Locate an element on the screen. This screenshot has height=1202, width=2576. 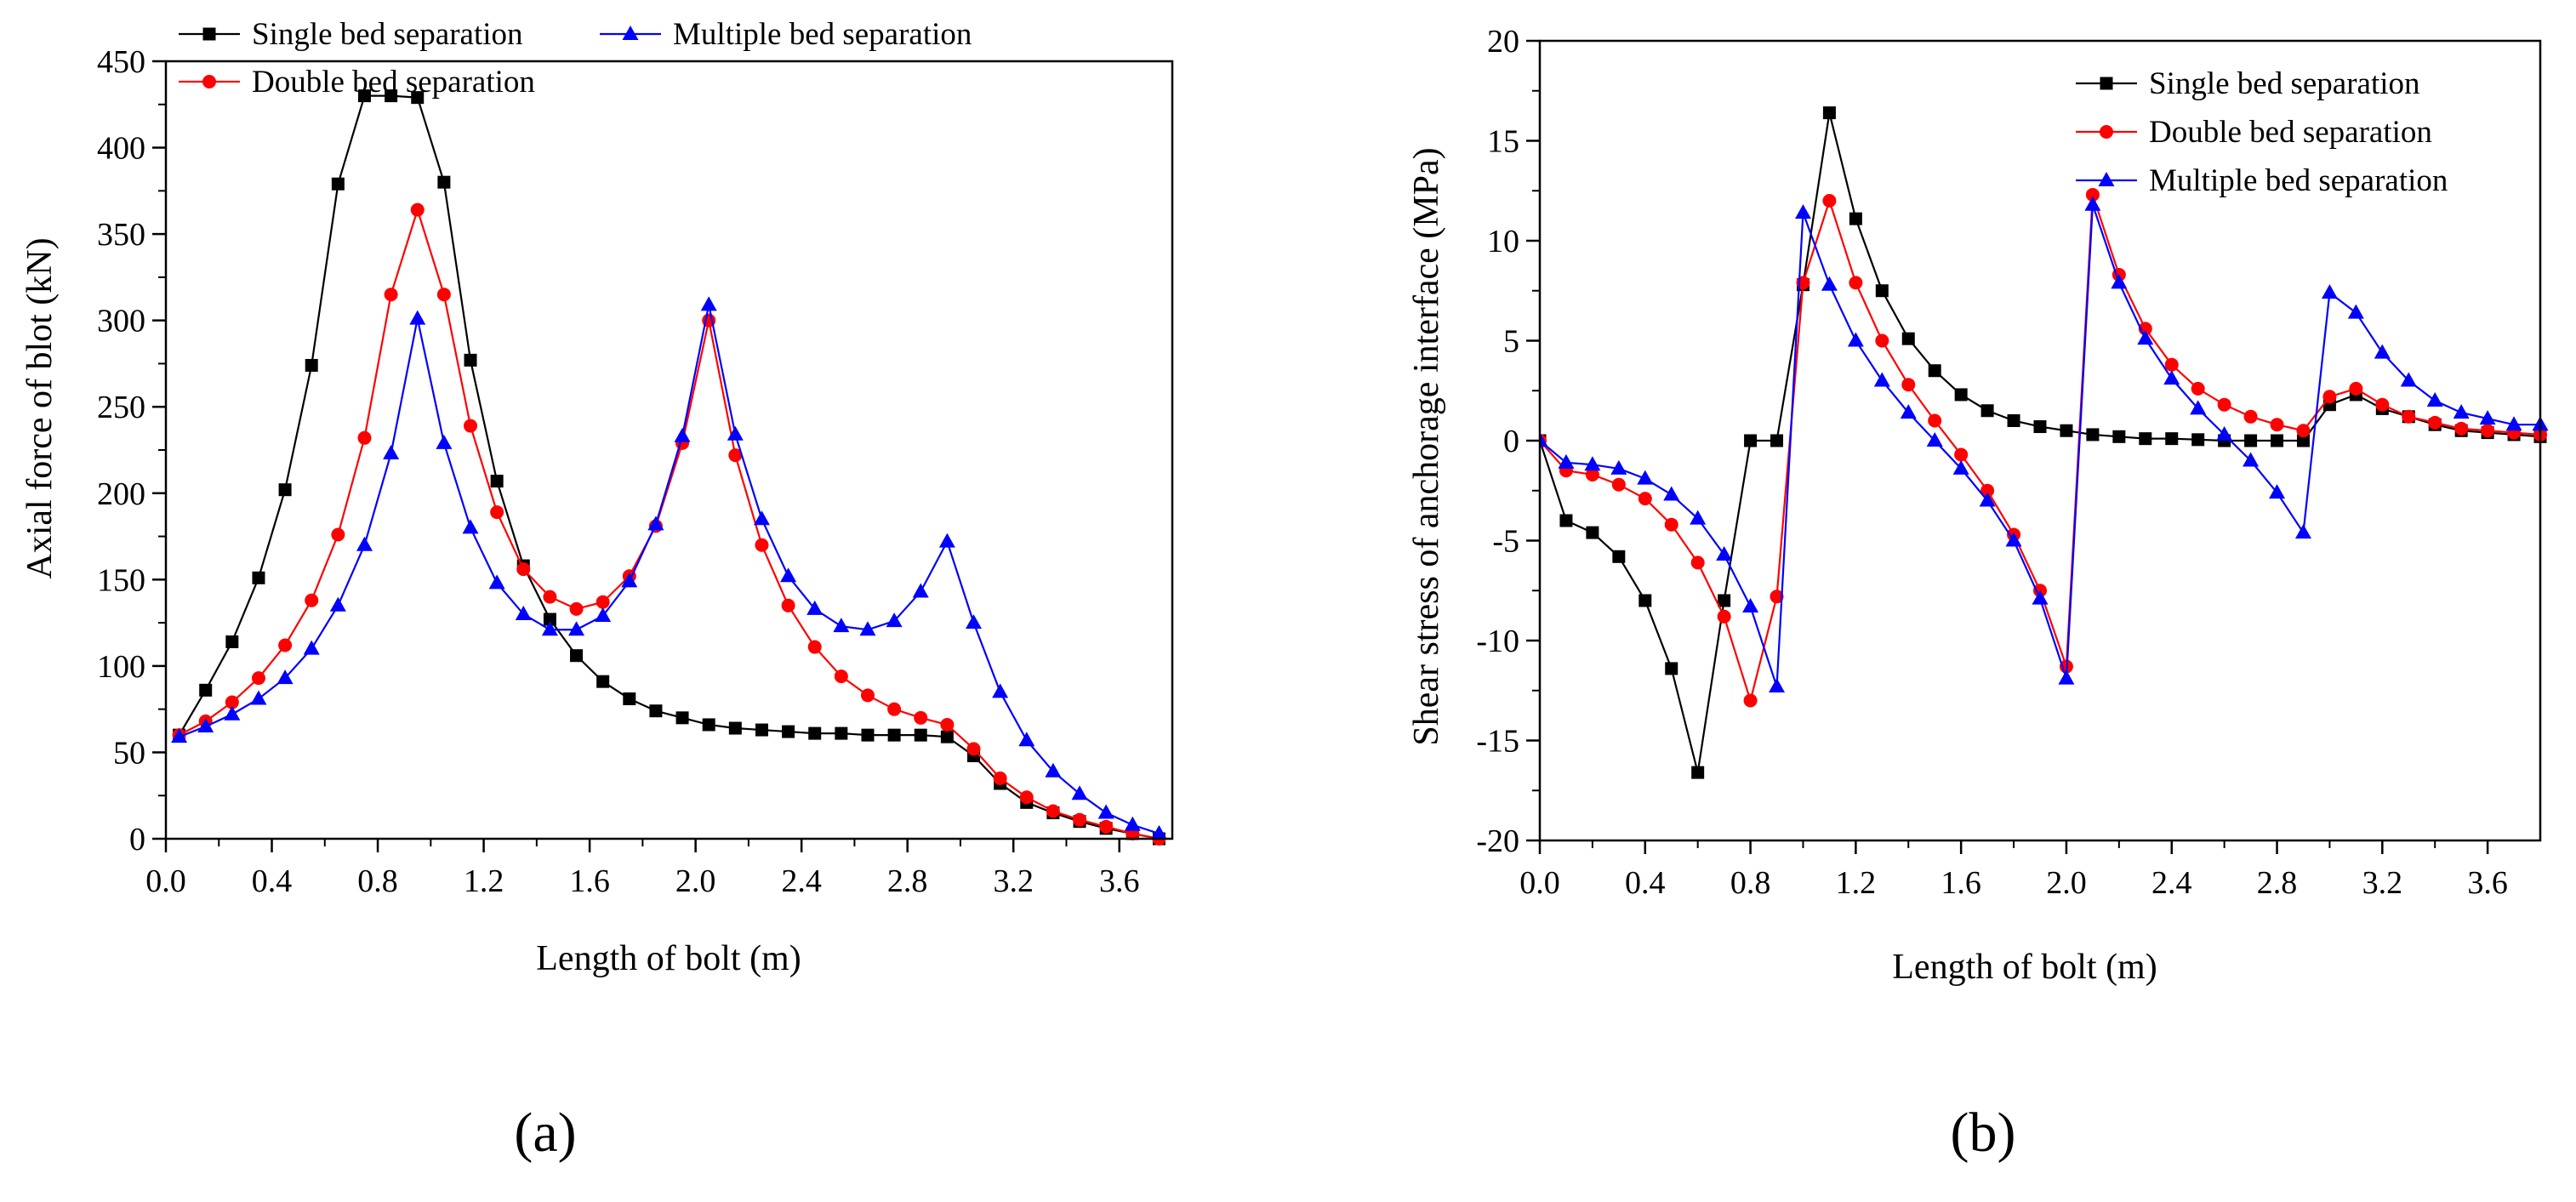
panel-a-y-tick-label: 200 is located at coordinates (121, 494).